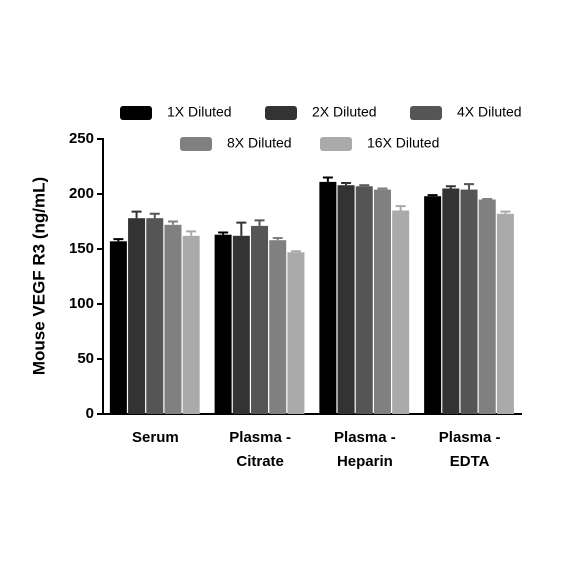  Describe the element at coordinates (81, 138) in the screenshot. I see `y-tick-label: 250` at that location.